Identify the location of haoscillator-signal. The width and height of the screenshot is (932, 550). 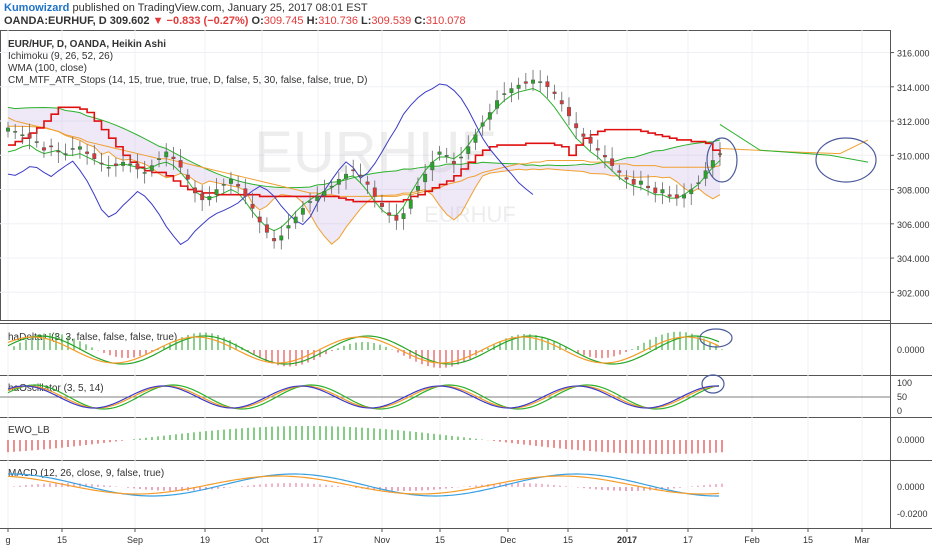
(363, 397).